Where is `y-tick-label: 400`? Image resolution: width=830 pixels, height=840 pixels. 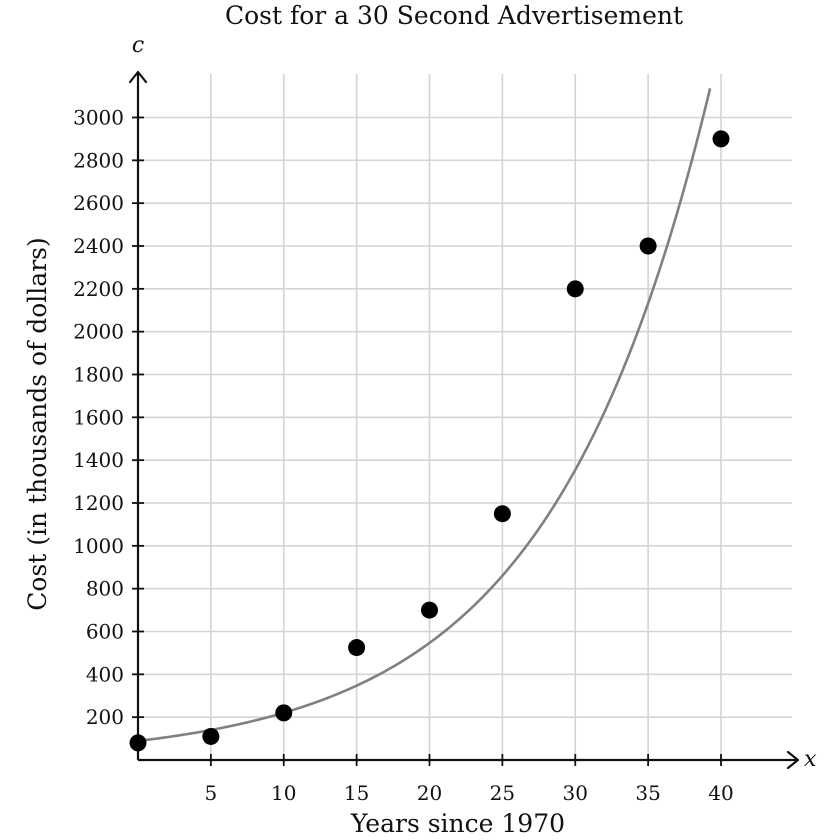
y-tick-label: 400 is located at coordinates (105, 674).